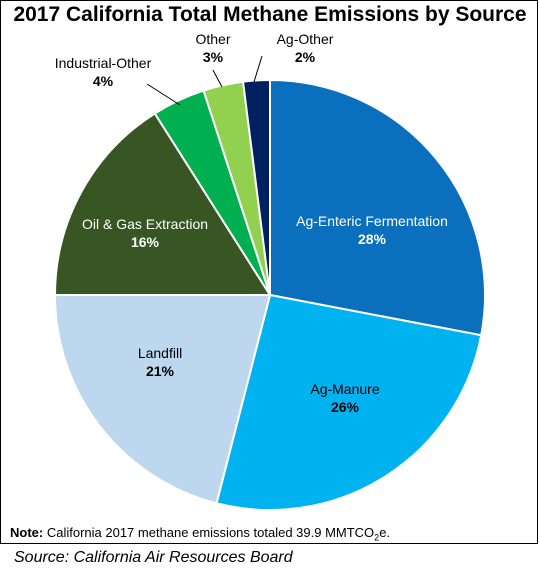 This screenshot has height=570, width=540. I want to click on leader-line-other, so click(217, 78).